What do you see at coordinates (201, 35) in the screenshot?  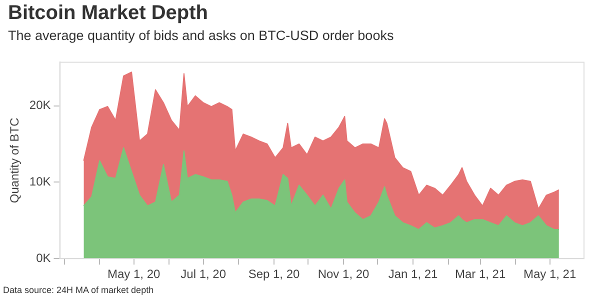 I see `chart-subtitle: The average quantity of bids and asks on BTC-USD order books` at bounding box center [201, 35].